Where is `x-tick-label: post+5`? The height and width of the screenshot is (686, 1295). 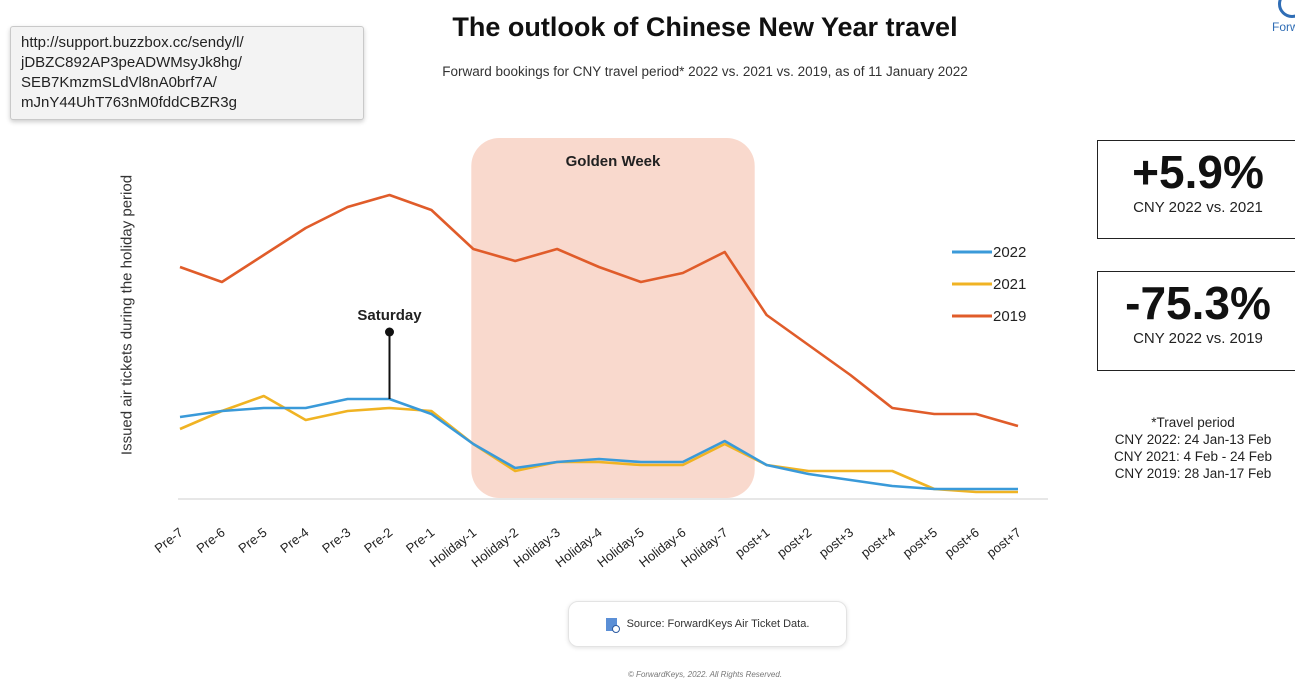 x-tick-label: post+5 is located at coordinates (920, 543).